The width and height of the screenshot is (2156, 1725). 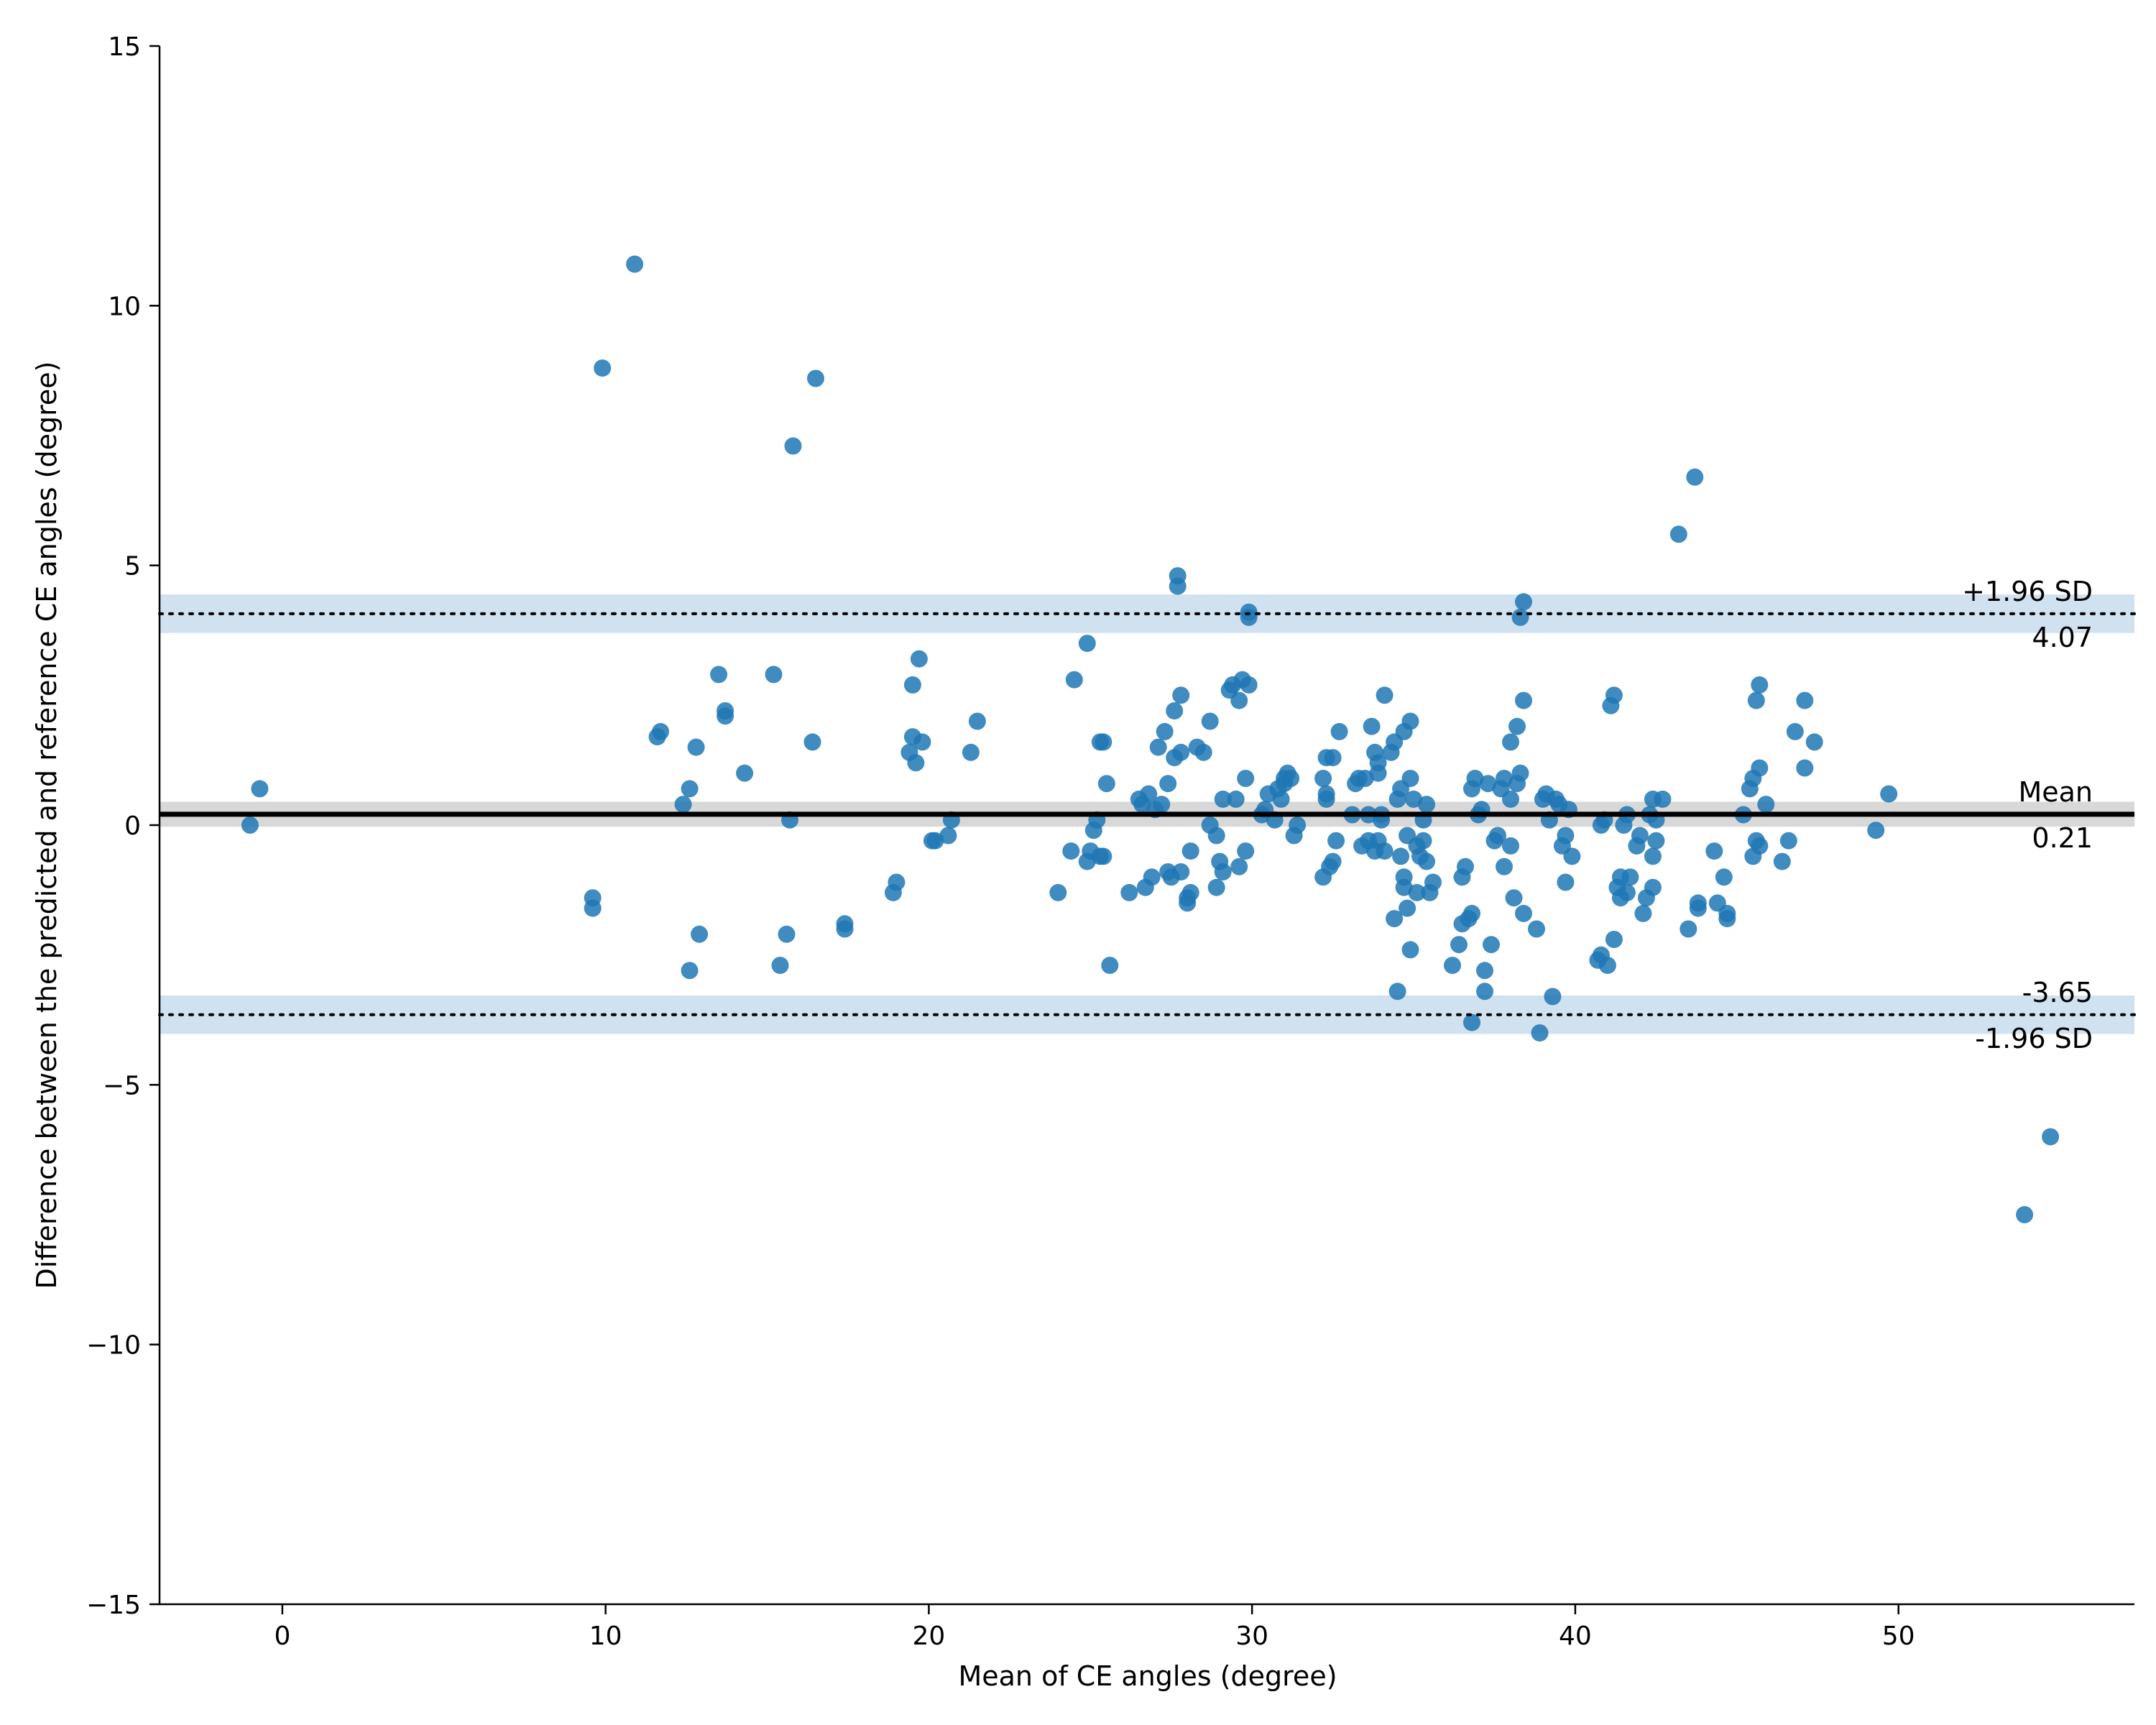 I want to click on mean-value: 0.21, so click(x=2062, y=838).